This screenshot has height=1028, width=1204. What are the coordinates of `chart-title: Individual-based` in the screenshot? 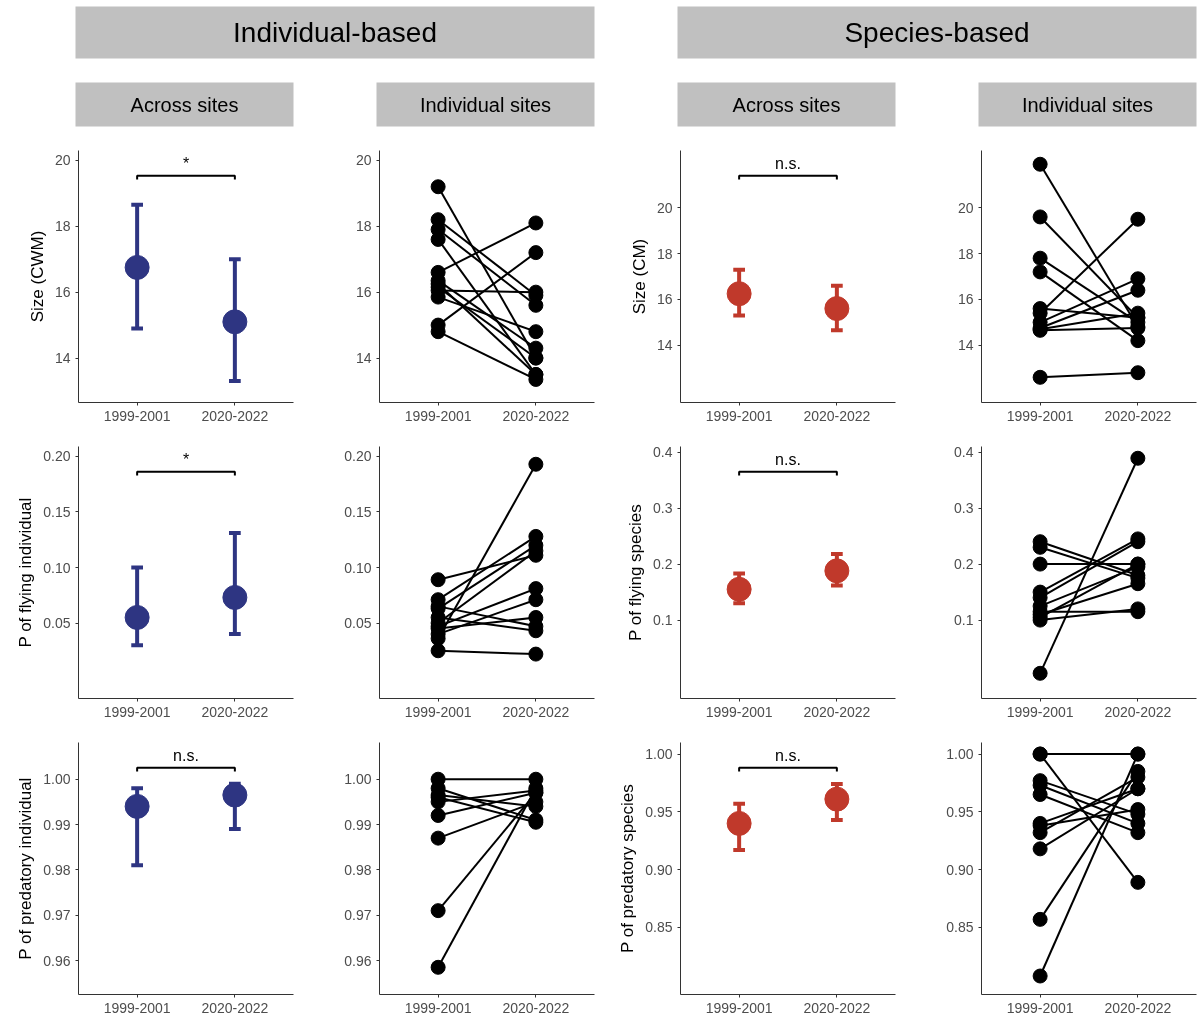 It's located at (335, 32).